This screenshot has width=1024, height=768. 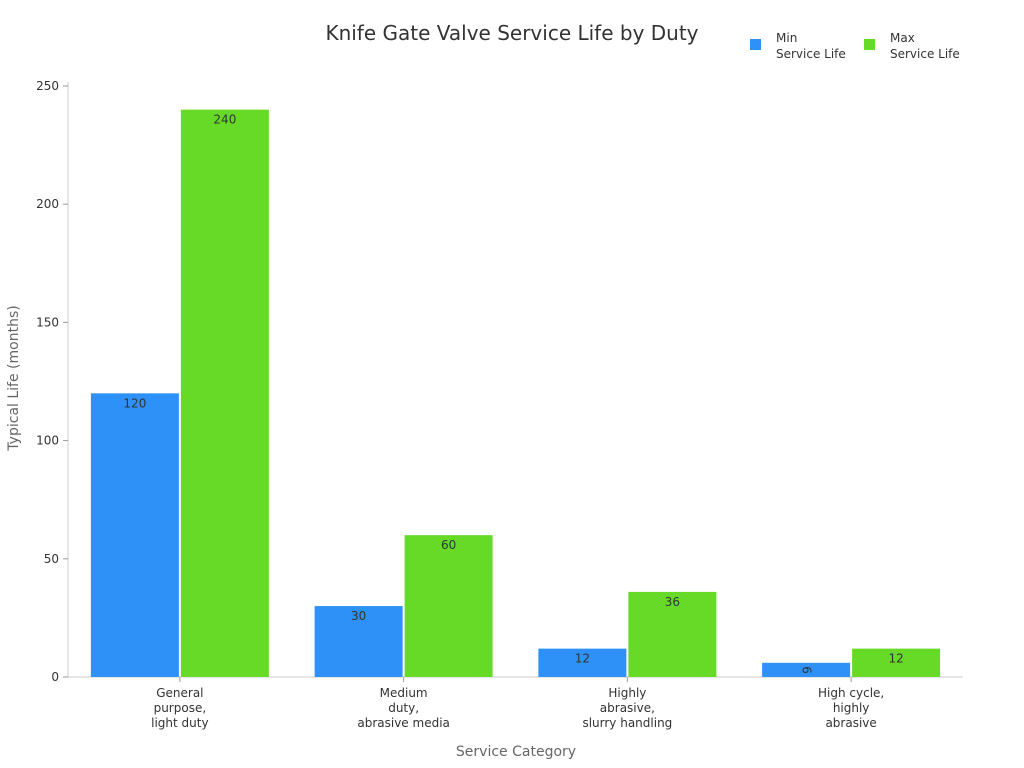 What do you see at coordinates (627, 708) in the screenshot?
I see `x-tick-label: Highly abrasive, slurry handling` at bounding box center [627, 708].